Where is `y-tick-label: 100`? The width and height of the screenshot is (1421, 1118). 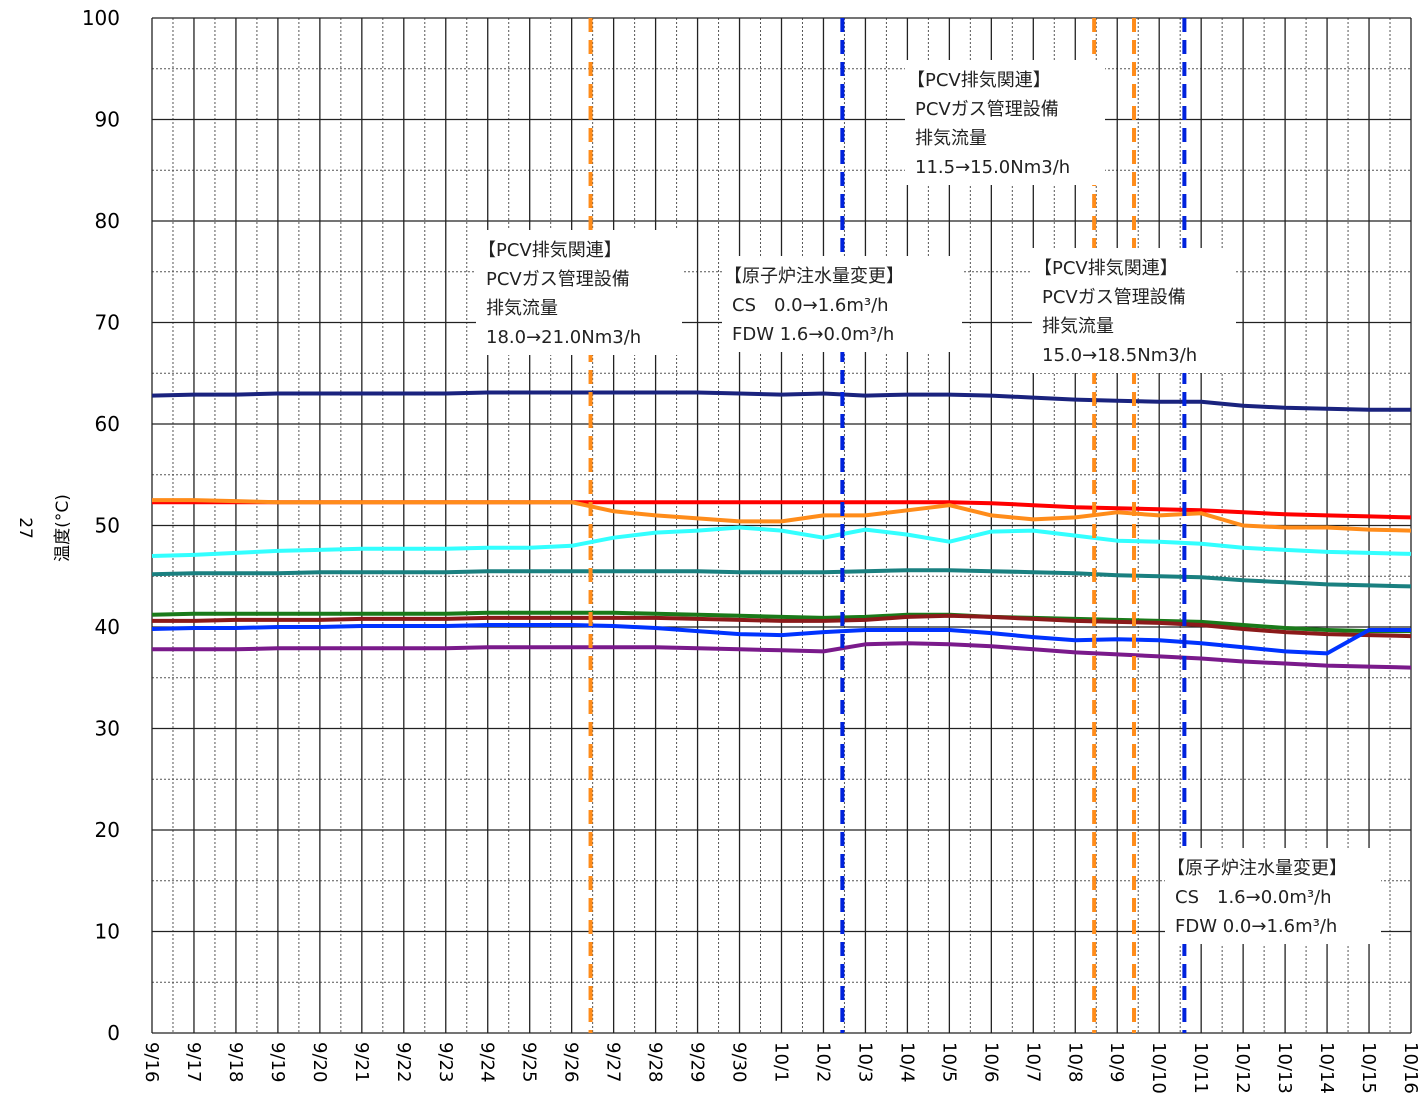 y-tick-label: 100 is located at coordinates (101, 18).